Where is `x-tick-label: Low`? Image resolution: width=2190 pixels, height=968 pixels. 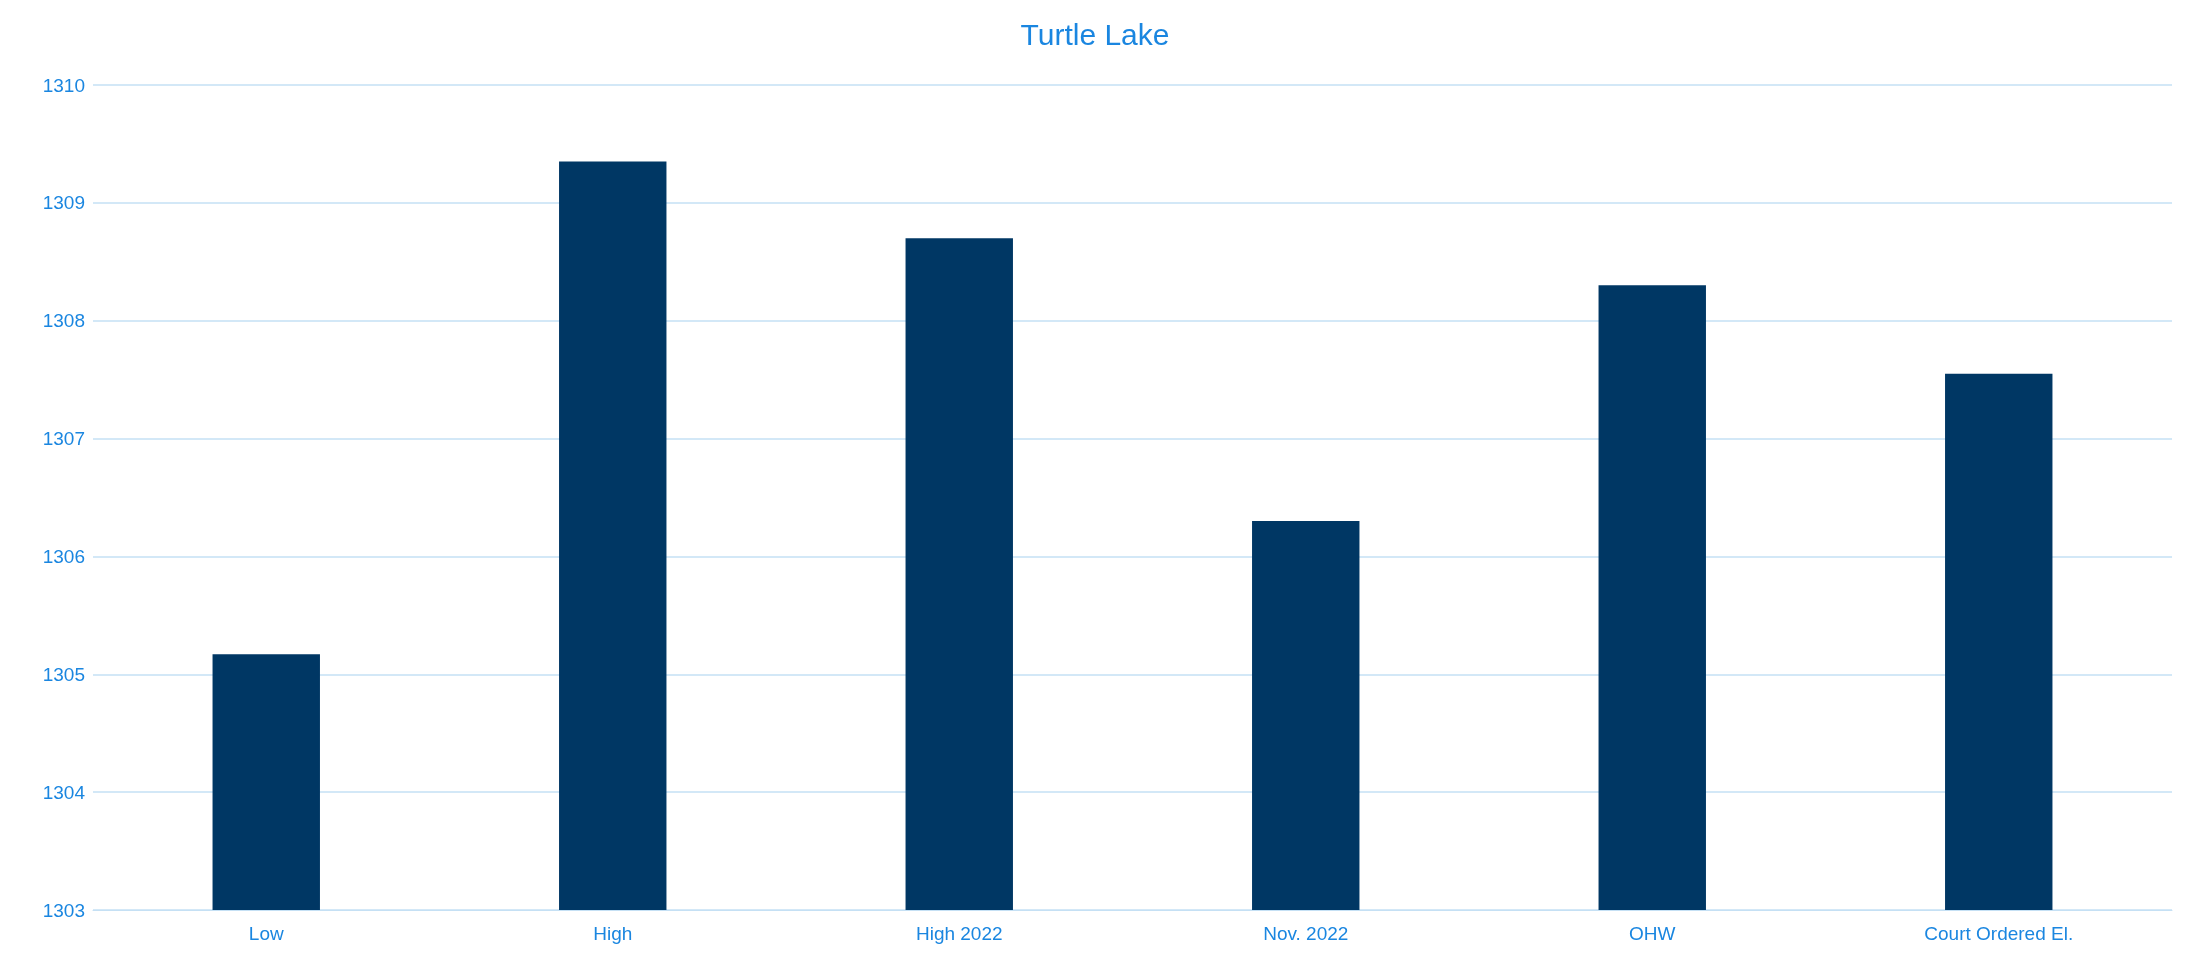 x-tick-label: Low is located at coordinates (266, 933).